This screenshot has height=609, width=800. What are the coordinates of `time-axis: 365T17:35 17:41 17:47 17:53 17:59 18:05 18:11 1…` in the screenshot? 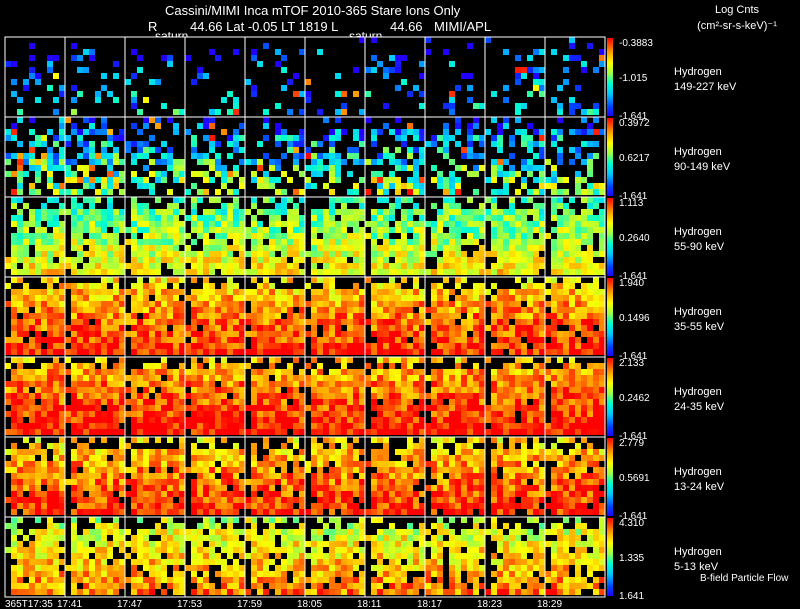 It's located at (283, 604).